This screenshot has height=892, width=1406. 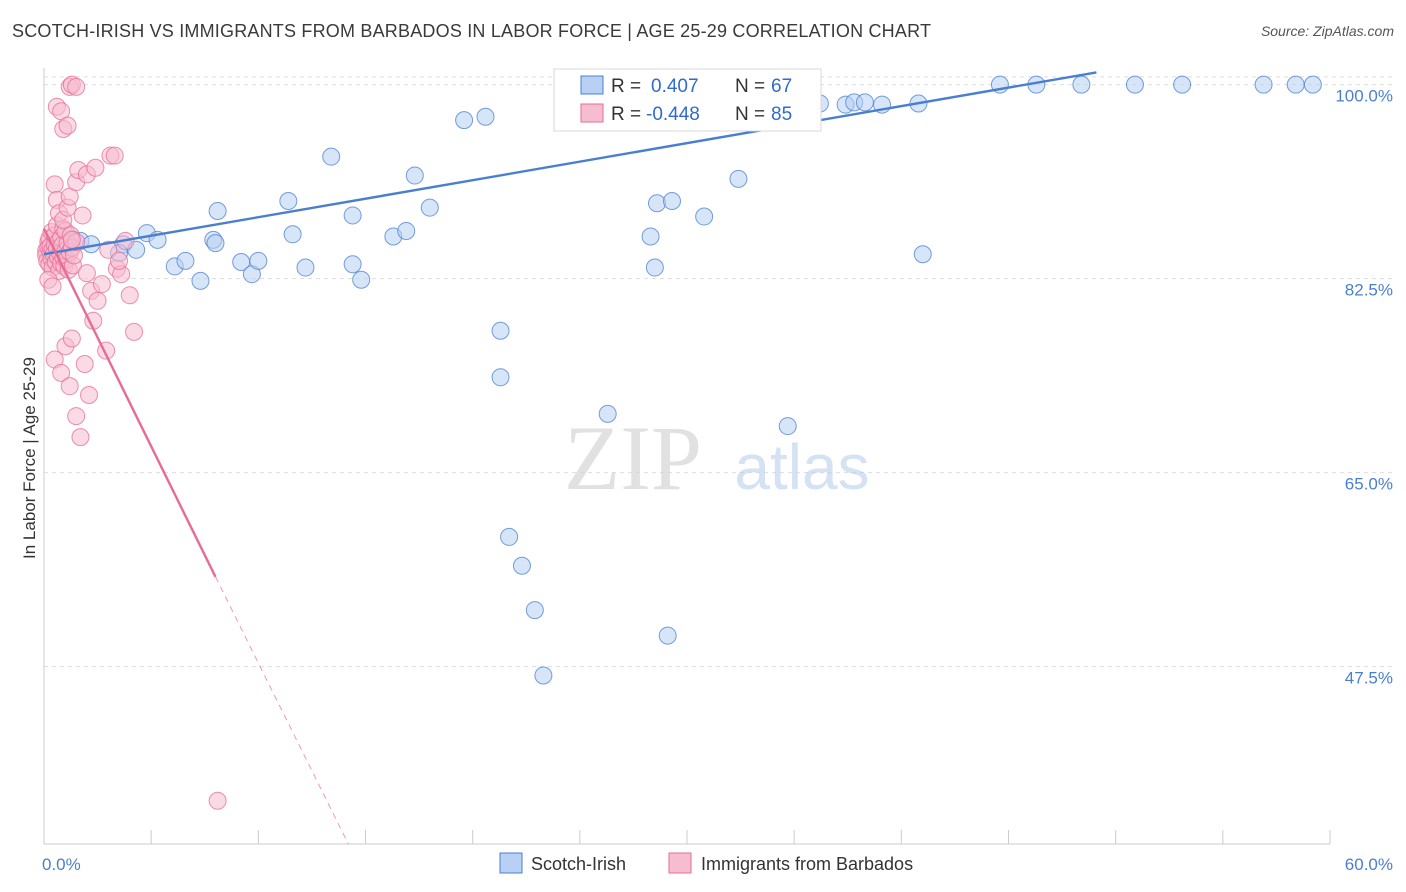 What do you see at coordinates (578, 864) in the screenshot?
I see `legend-label-scotch-irish: Scotch-Irish` at bounding box center [578, 864].